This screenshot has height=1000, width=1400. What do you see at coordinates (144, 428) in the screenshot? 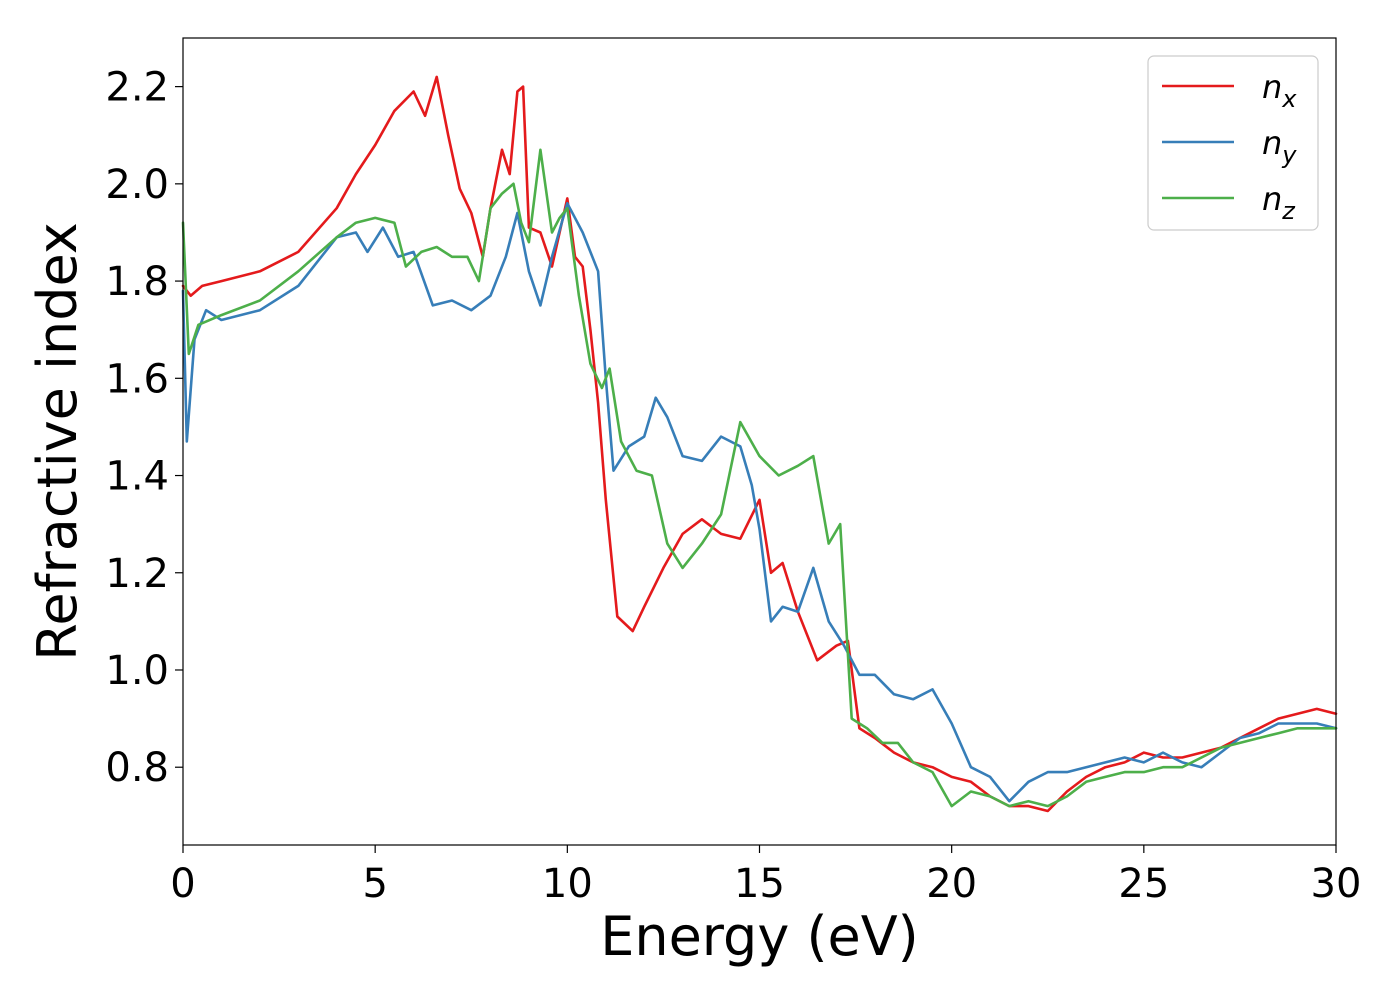
I see `y-axis-ticks: 0.8 1.0 1.2 1.4 1.6 1.8 2.0 2.2` at bounding box center [144, 428].